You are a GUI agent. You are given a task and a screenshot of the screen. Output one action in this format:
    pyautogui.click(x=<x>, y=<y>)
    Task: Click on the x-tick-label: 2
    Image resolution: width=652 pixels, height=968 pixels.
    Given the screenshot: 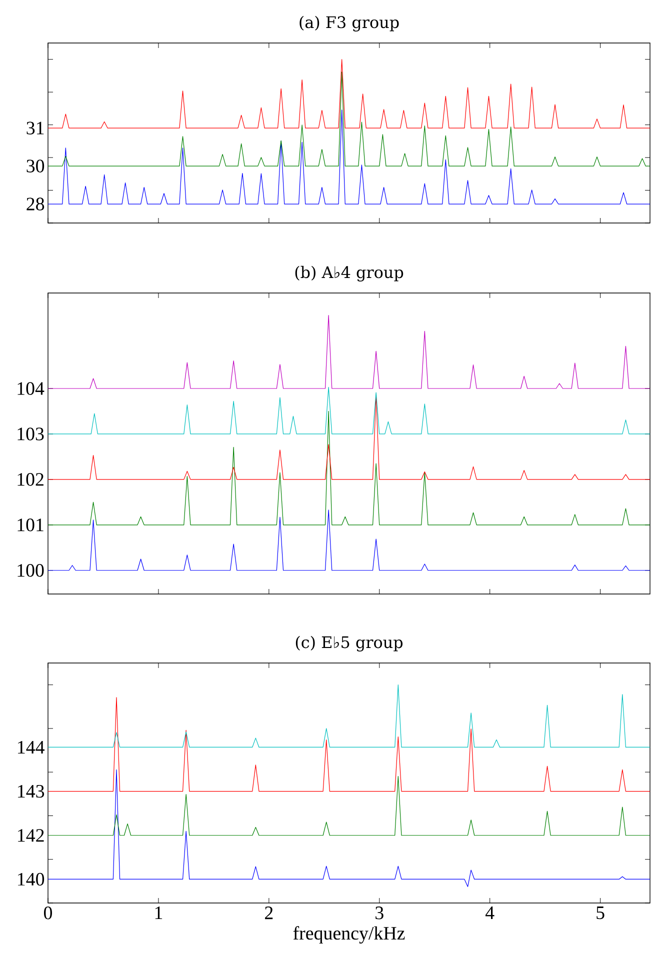 What is the action you would take?
    pyautogui.click(x=269, y=913)
    